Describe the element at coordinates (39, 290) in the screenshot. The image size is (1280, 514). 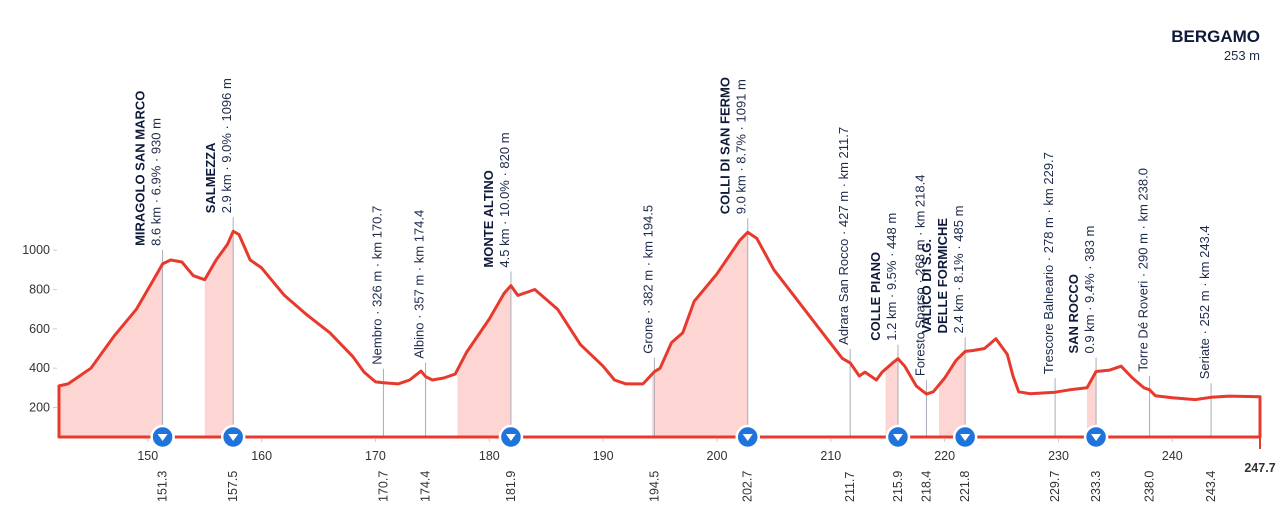
I see `y-tick-label: 800` at that location.